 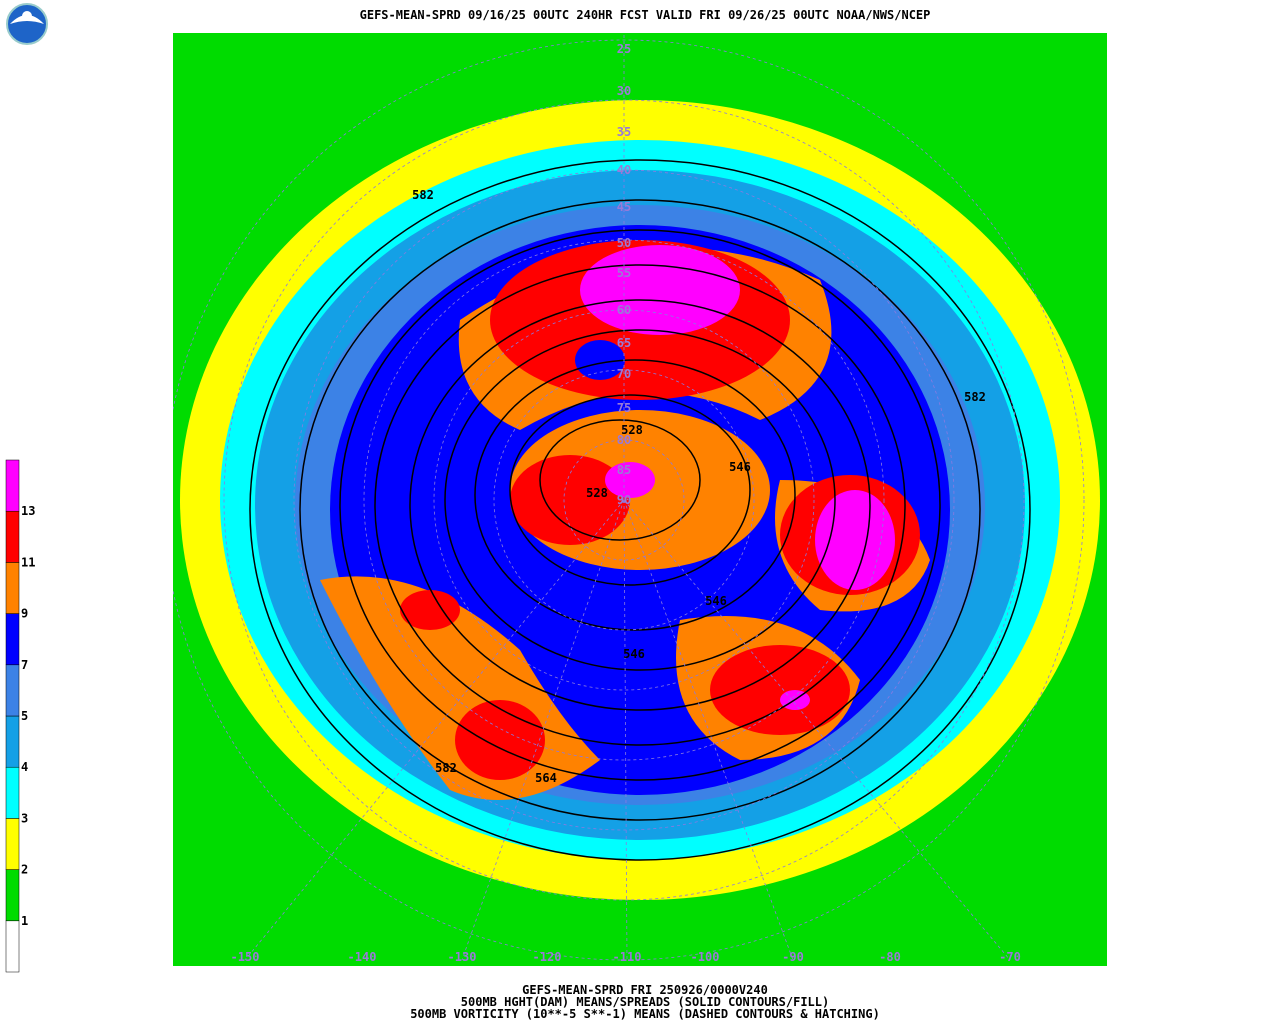 What do you see at coordinates (627, 957) in the screenshot?
I see `longitude-label: -110` at bounding box center [627, 957].